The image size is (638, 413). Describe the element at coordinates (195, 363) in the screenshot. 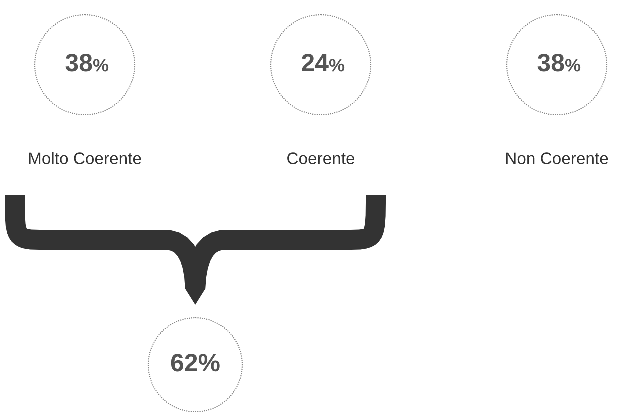

I see `text: 62%` at that location.